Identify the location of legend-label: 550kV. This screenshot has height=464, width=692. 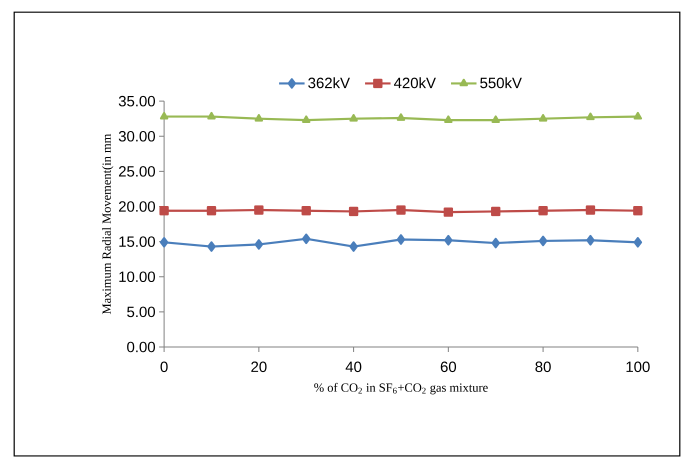
(501, 82).